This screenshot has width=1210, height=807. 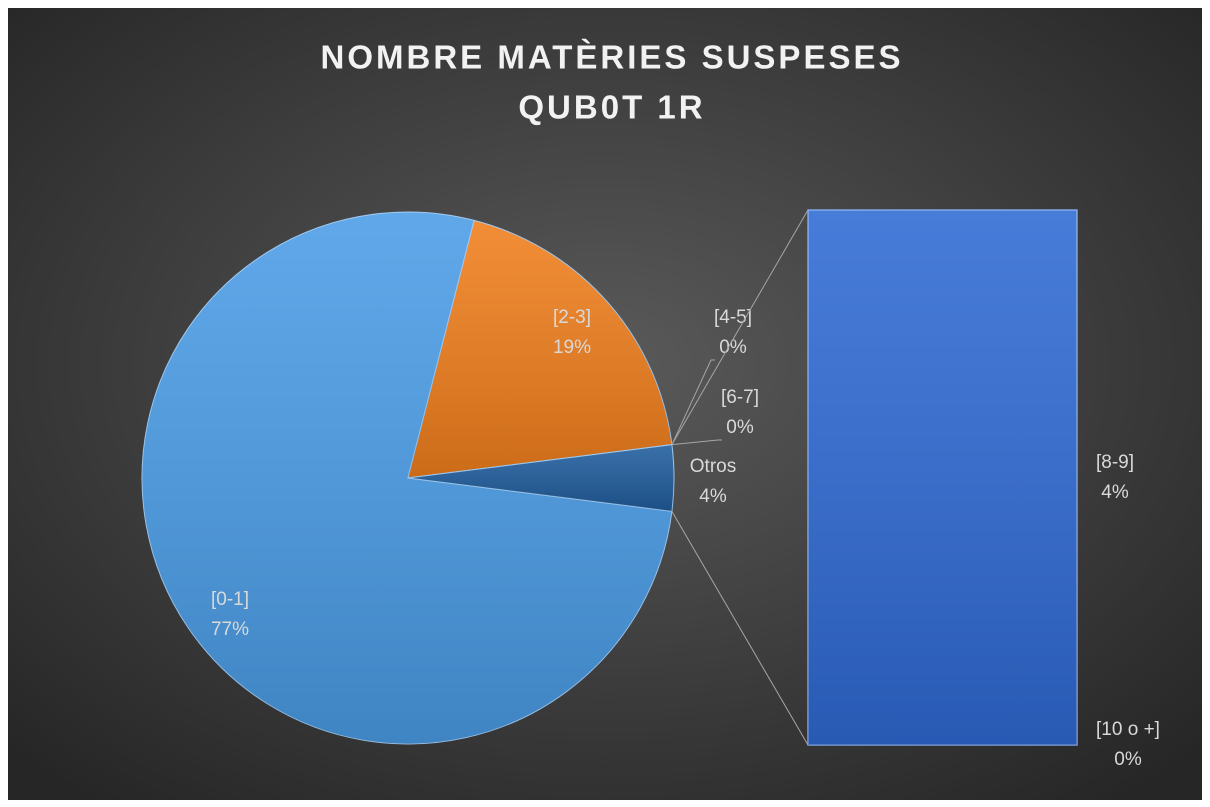 I want to click on data-label-category: [8-9], so click(x=1115, y=462).